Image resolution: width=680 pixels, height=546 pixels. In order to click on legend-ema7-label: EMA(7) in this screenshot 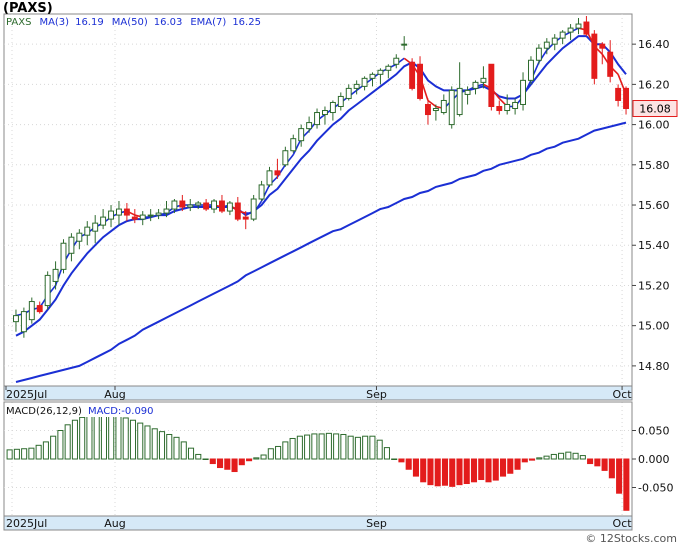, I will do `click(208, 22)`.